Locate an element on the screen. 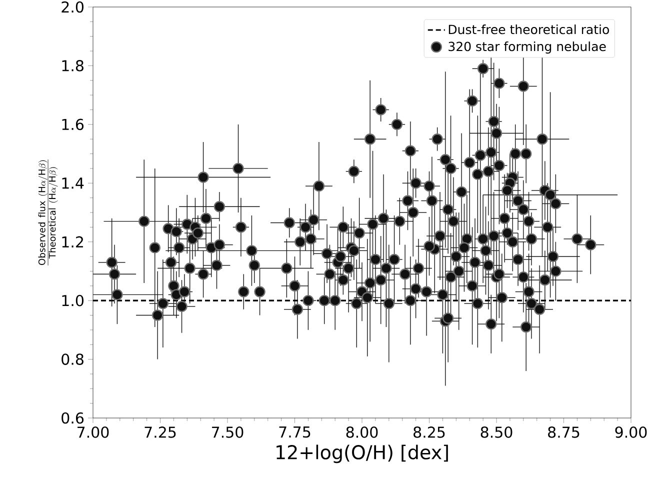 Image resolution: width=650 pixels, height=484 pixels. legend-label: 320 star forming nebulae is located at coordinates (527, 47).